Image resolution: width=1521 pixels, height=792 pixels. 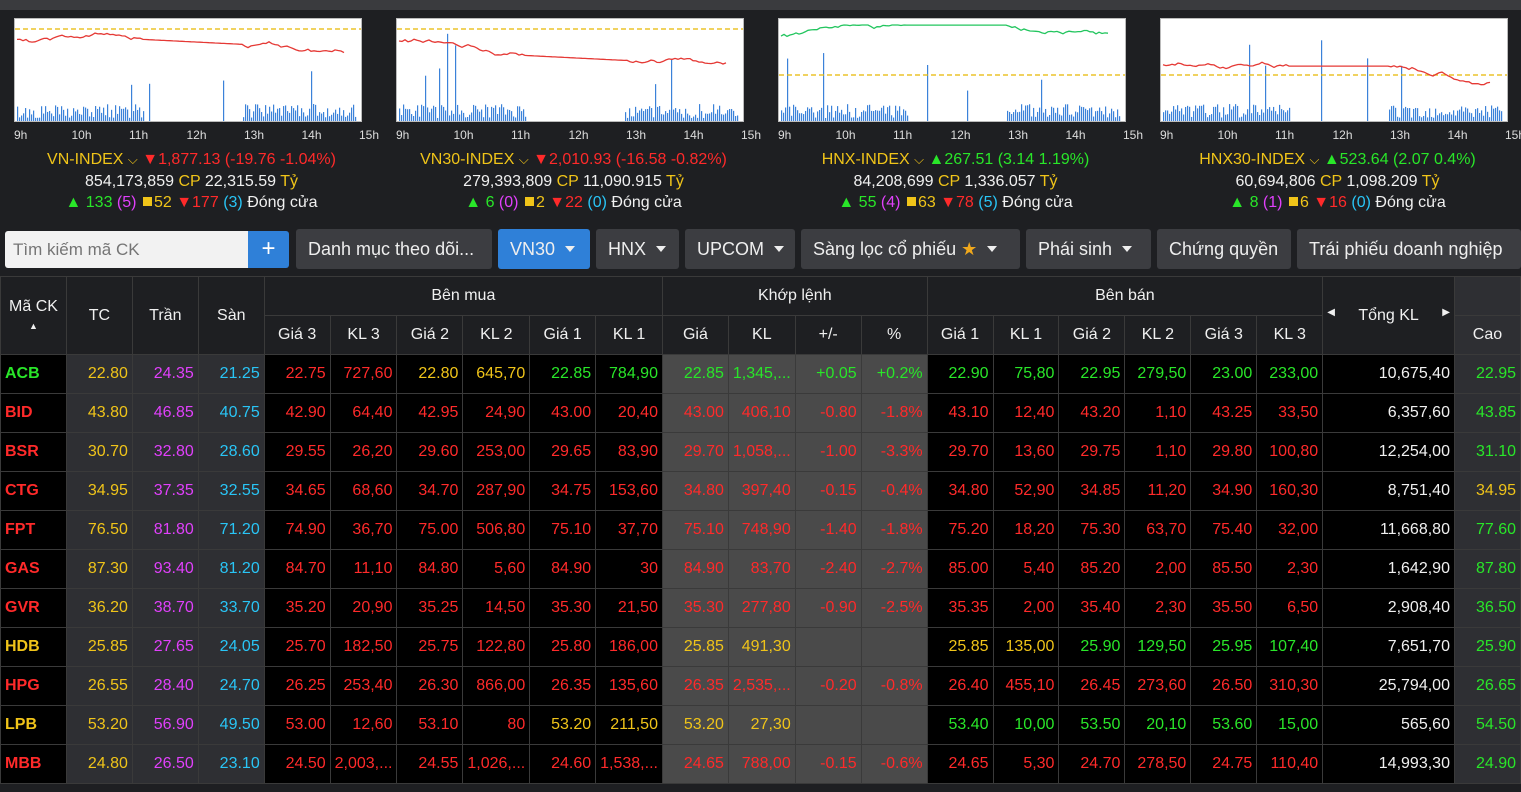 What do you see at coordinates (563, 686) in the screenshot?
I see `cell-buy-price1: 26.35` at bounding box center [563, 686].